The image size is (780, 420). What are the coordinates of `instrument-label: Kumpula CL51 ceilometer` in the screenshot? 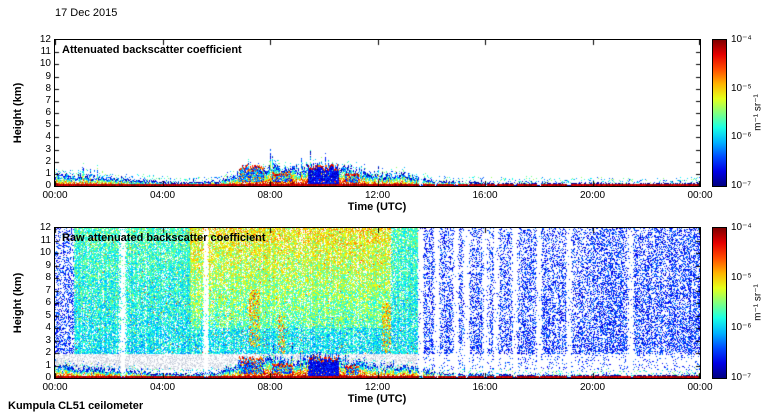 It's located at (76, 406).